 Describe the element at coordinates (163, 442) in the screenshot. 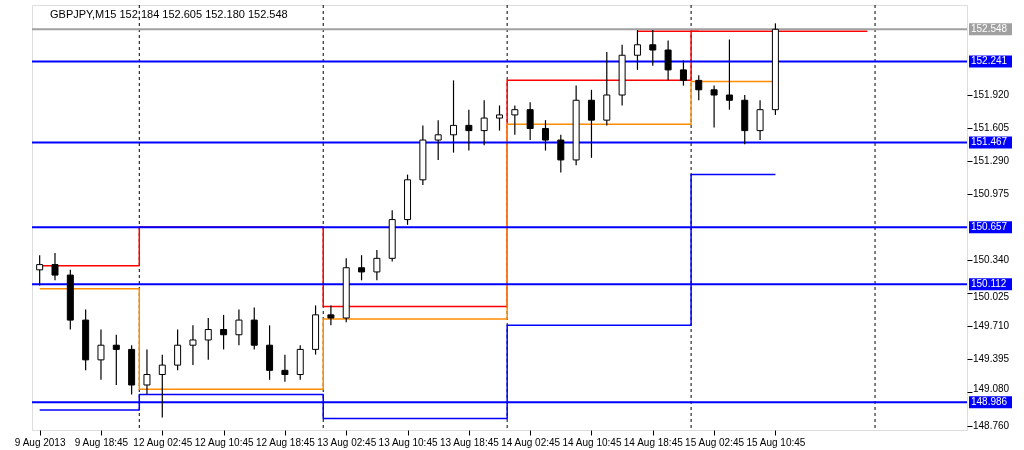

I see `x-tick-label: 12 Aug 02:45` at that location.